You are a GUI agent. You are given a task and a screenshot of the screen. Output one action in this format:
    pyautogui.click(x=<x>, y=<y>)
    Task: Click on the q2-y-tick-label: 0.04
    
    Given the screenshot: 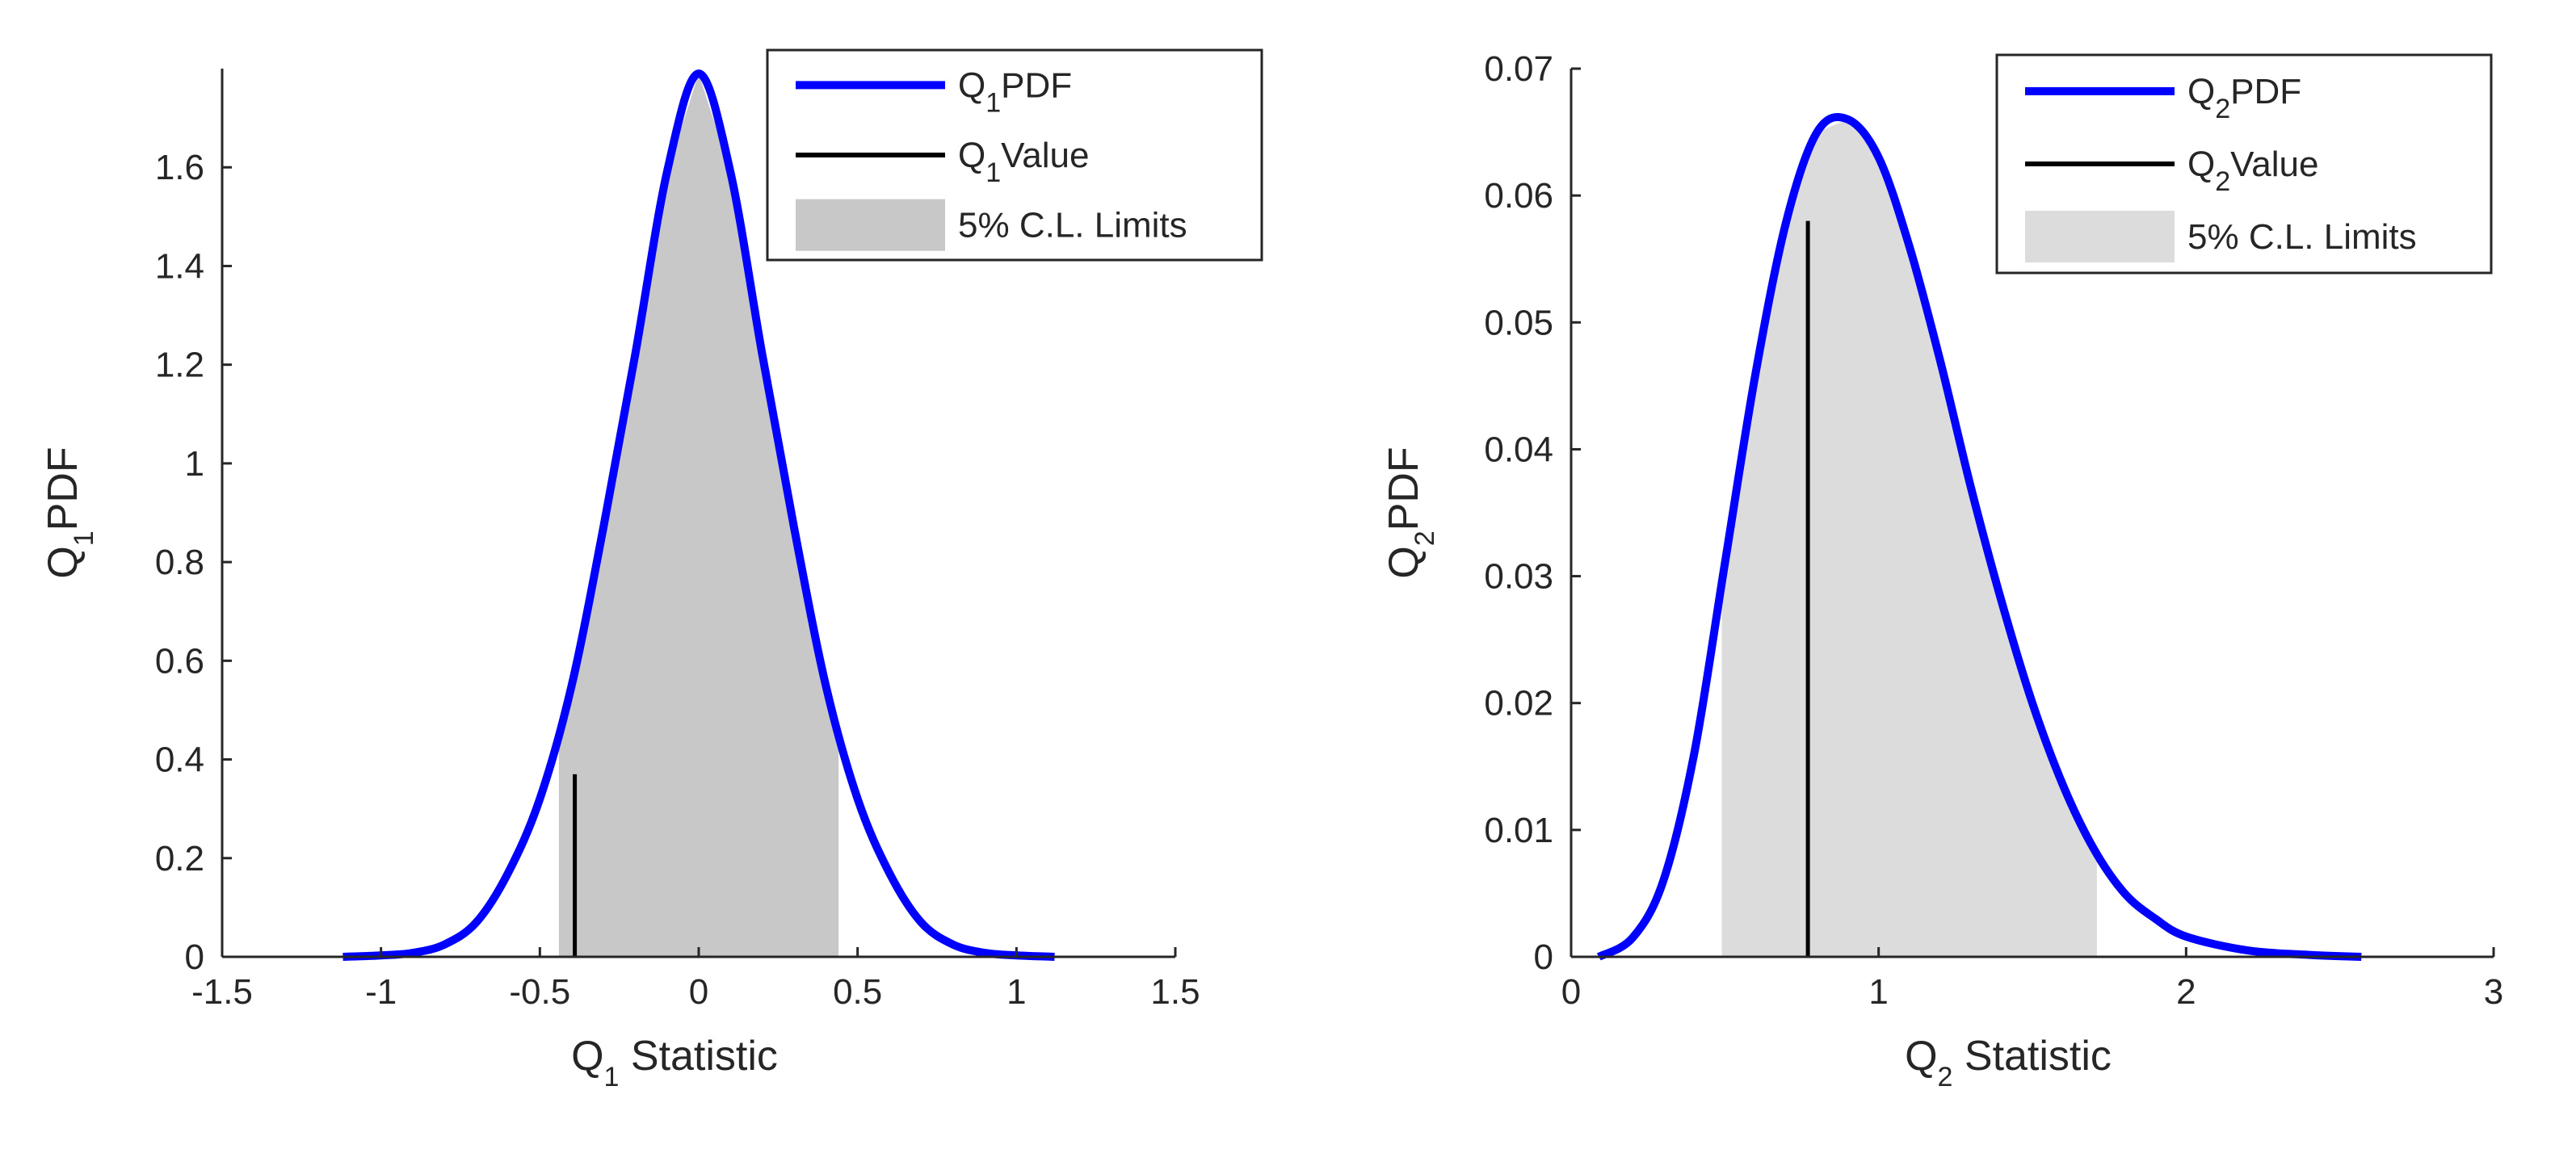 What is the action you would take?
    pyautogui.click(x=1518, y=449)
    